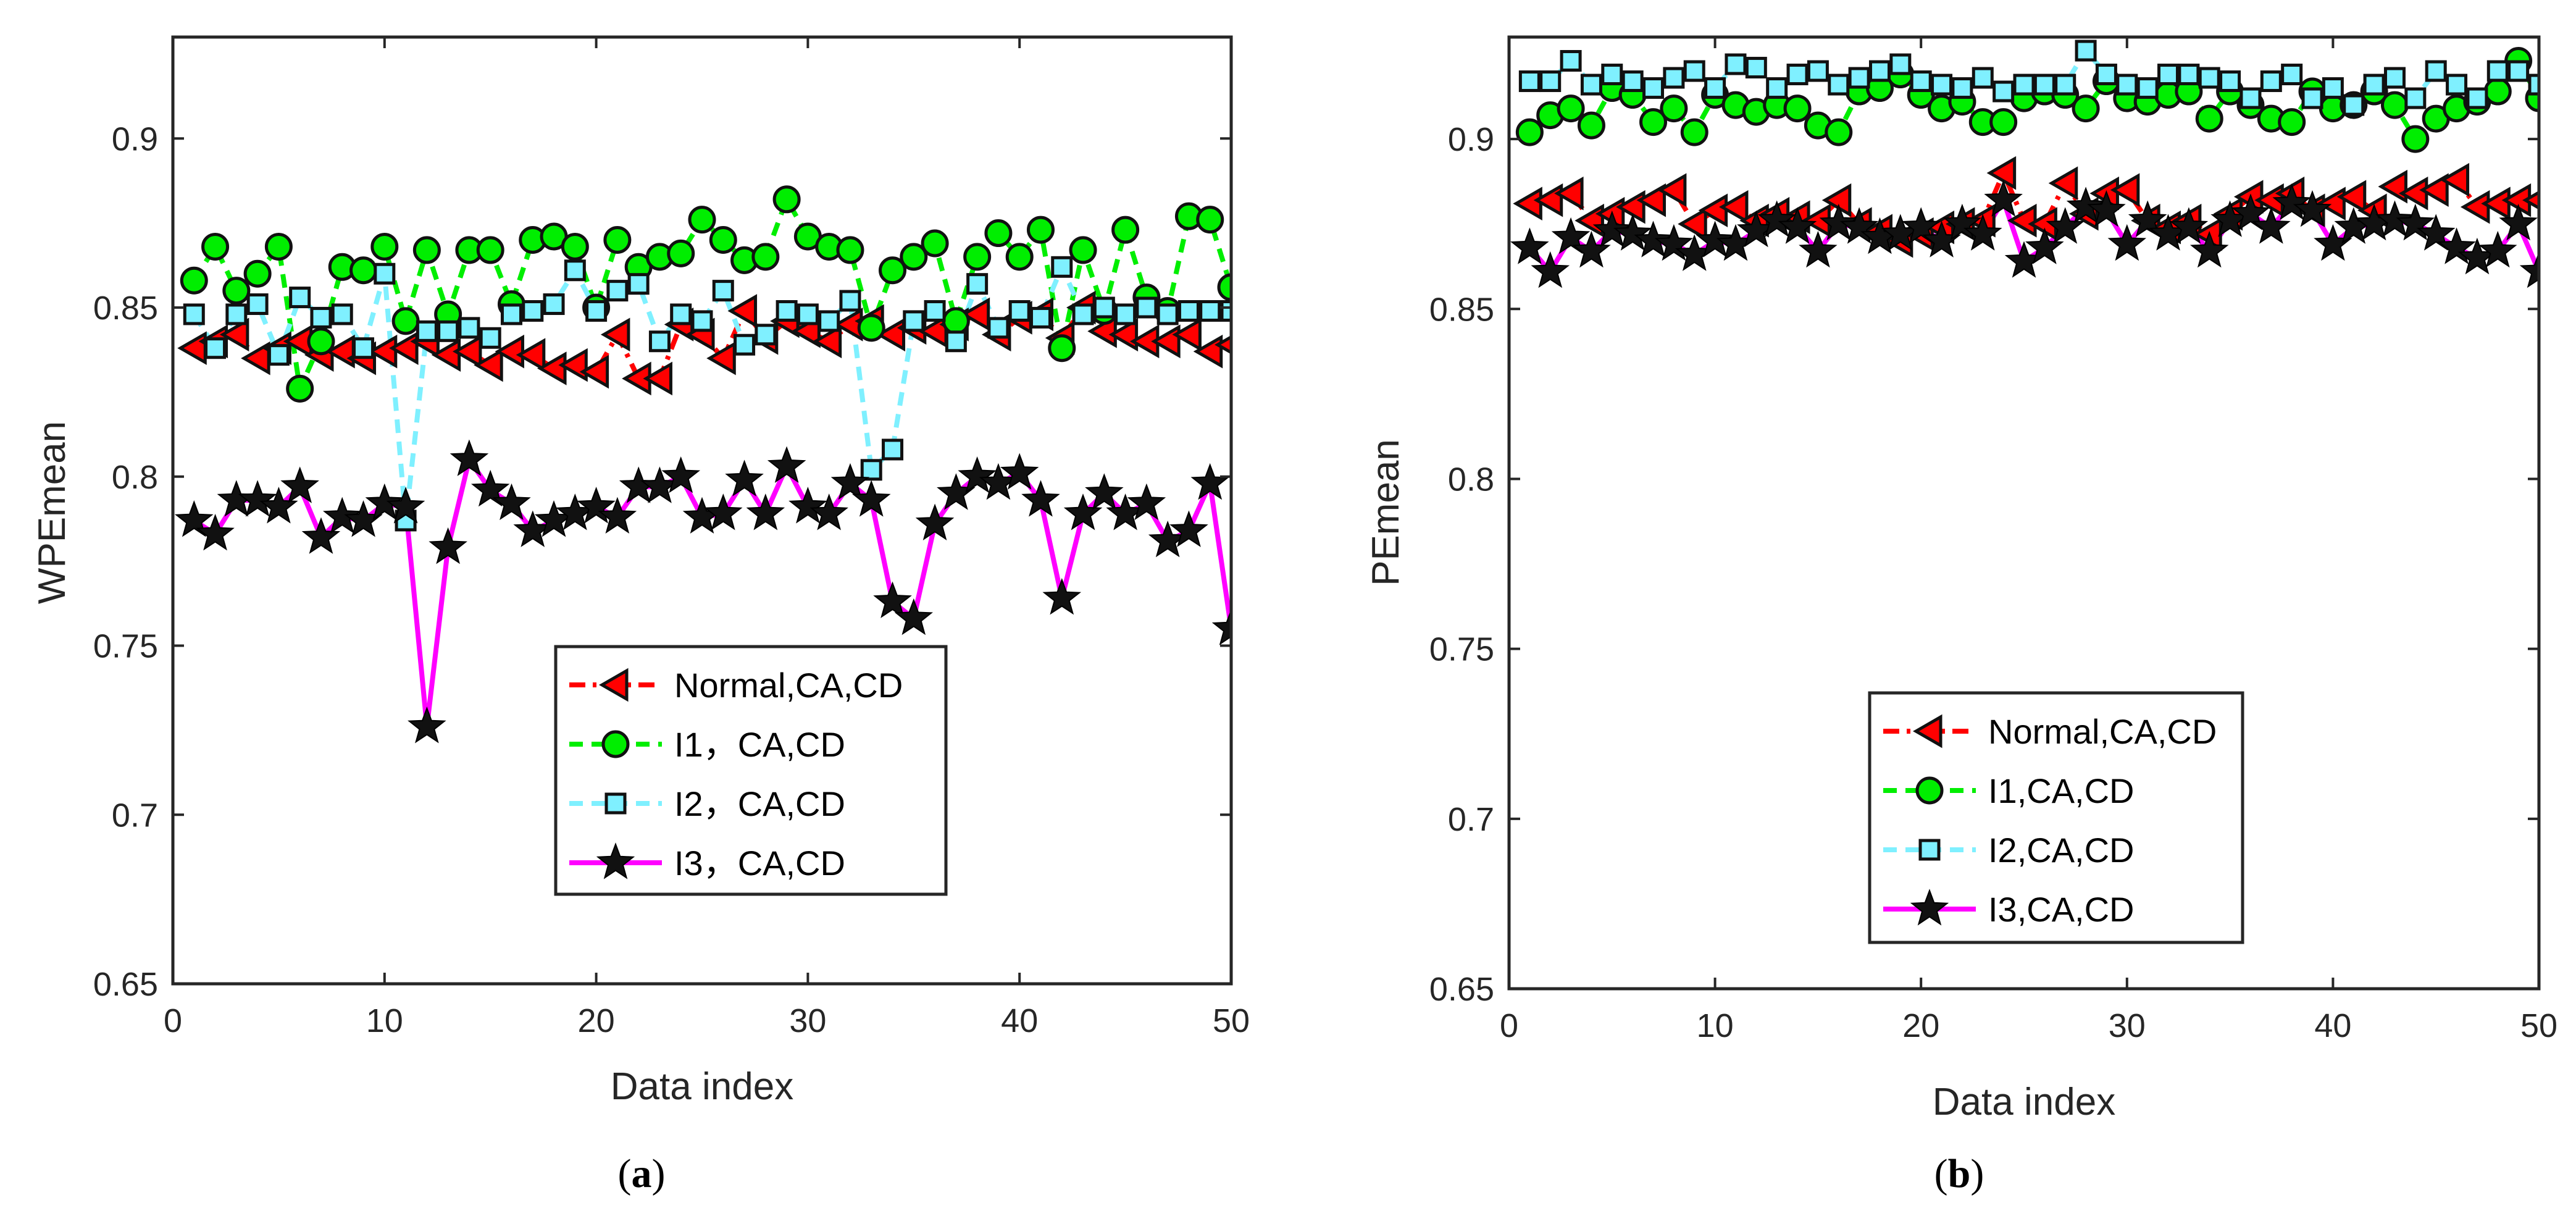 This screenshot has height=1216, width=2576. What do you see at coordinates (751, 771) in the screenshot?
I see `legend-a: Normal,CA,CD I1，CA,CD I2，CA,CD I3，CA,CD` at bounding box center [751, 771].